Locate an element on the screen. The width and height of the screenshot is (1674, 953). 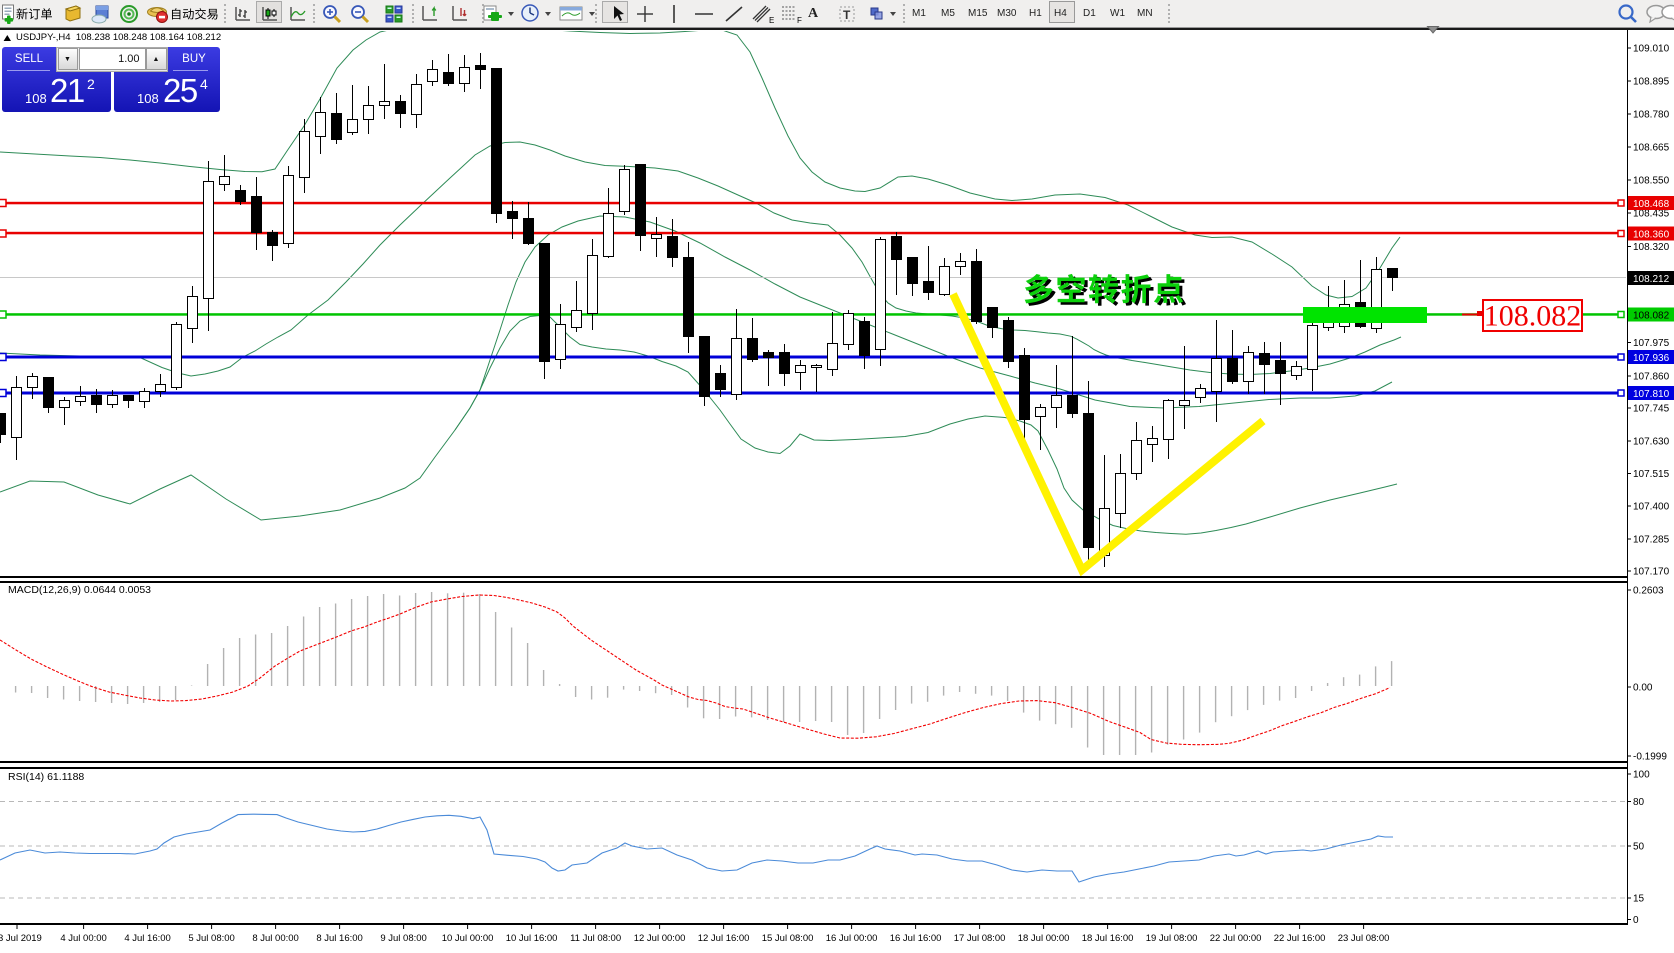
svg-text: 108.665 is located at coordinates (1651, 148).